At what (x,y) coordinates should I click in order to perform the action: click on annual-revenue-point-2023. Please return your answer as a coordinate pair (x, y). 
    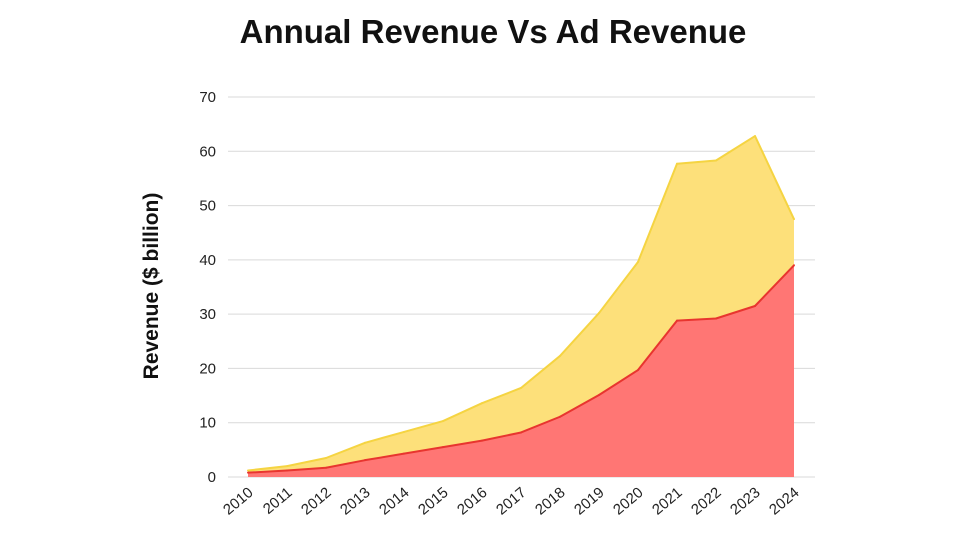
    Looking at the image, I should click on (755, 136).